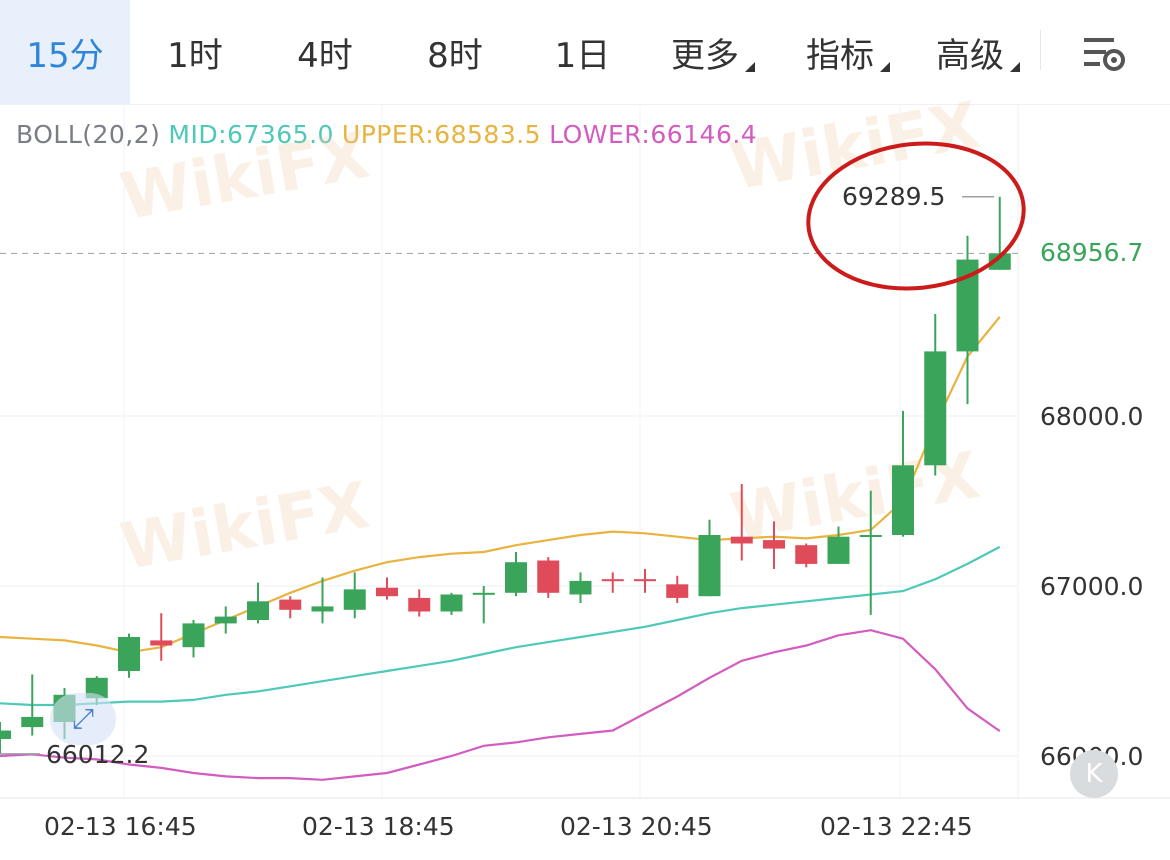  What do you see at coordinates (120, 826) in the screenshot?
I see `x-tick-label: 02-13 16:45` at bounding box center [120, 826].